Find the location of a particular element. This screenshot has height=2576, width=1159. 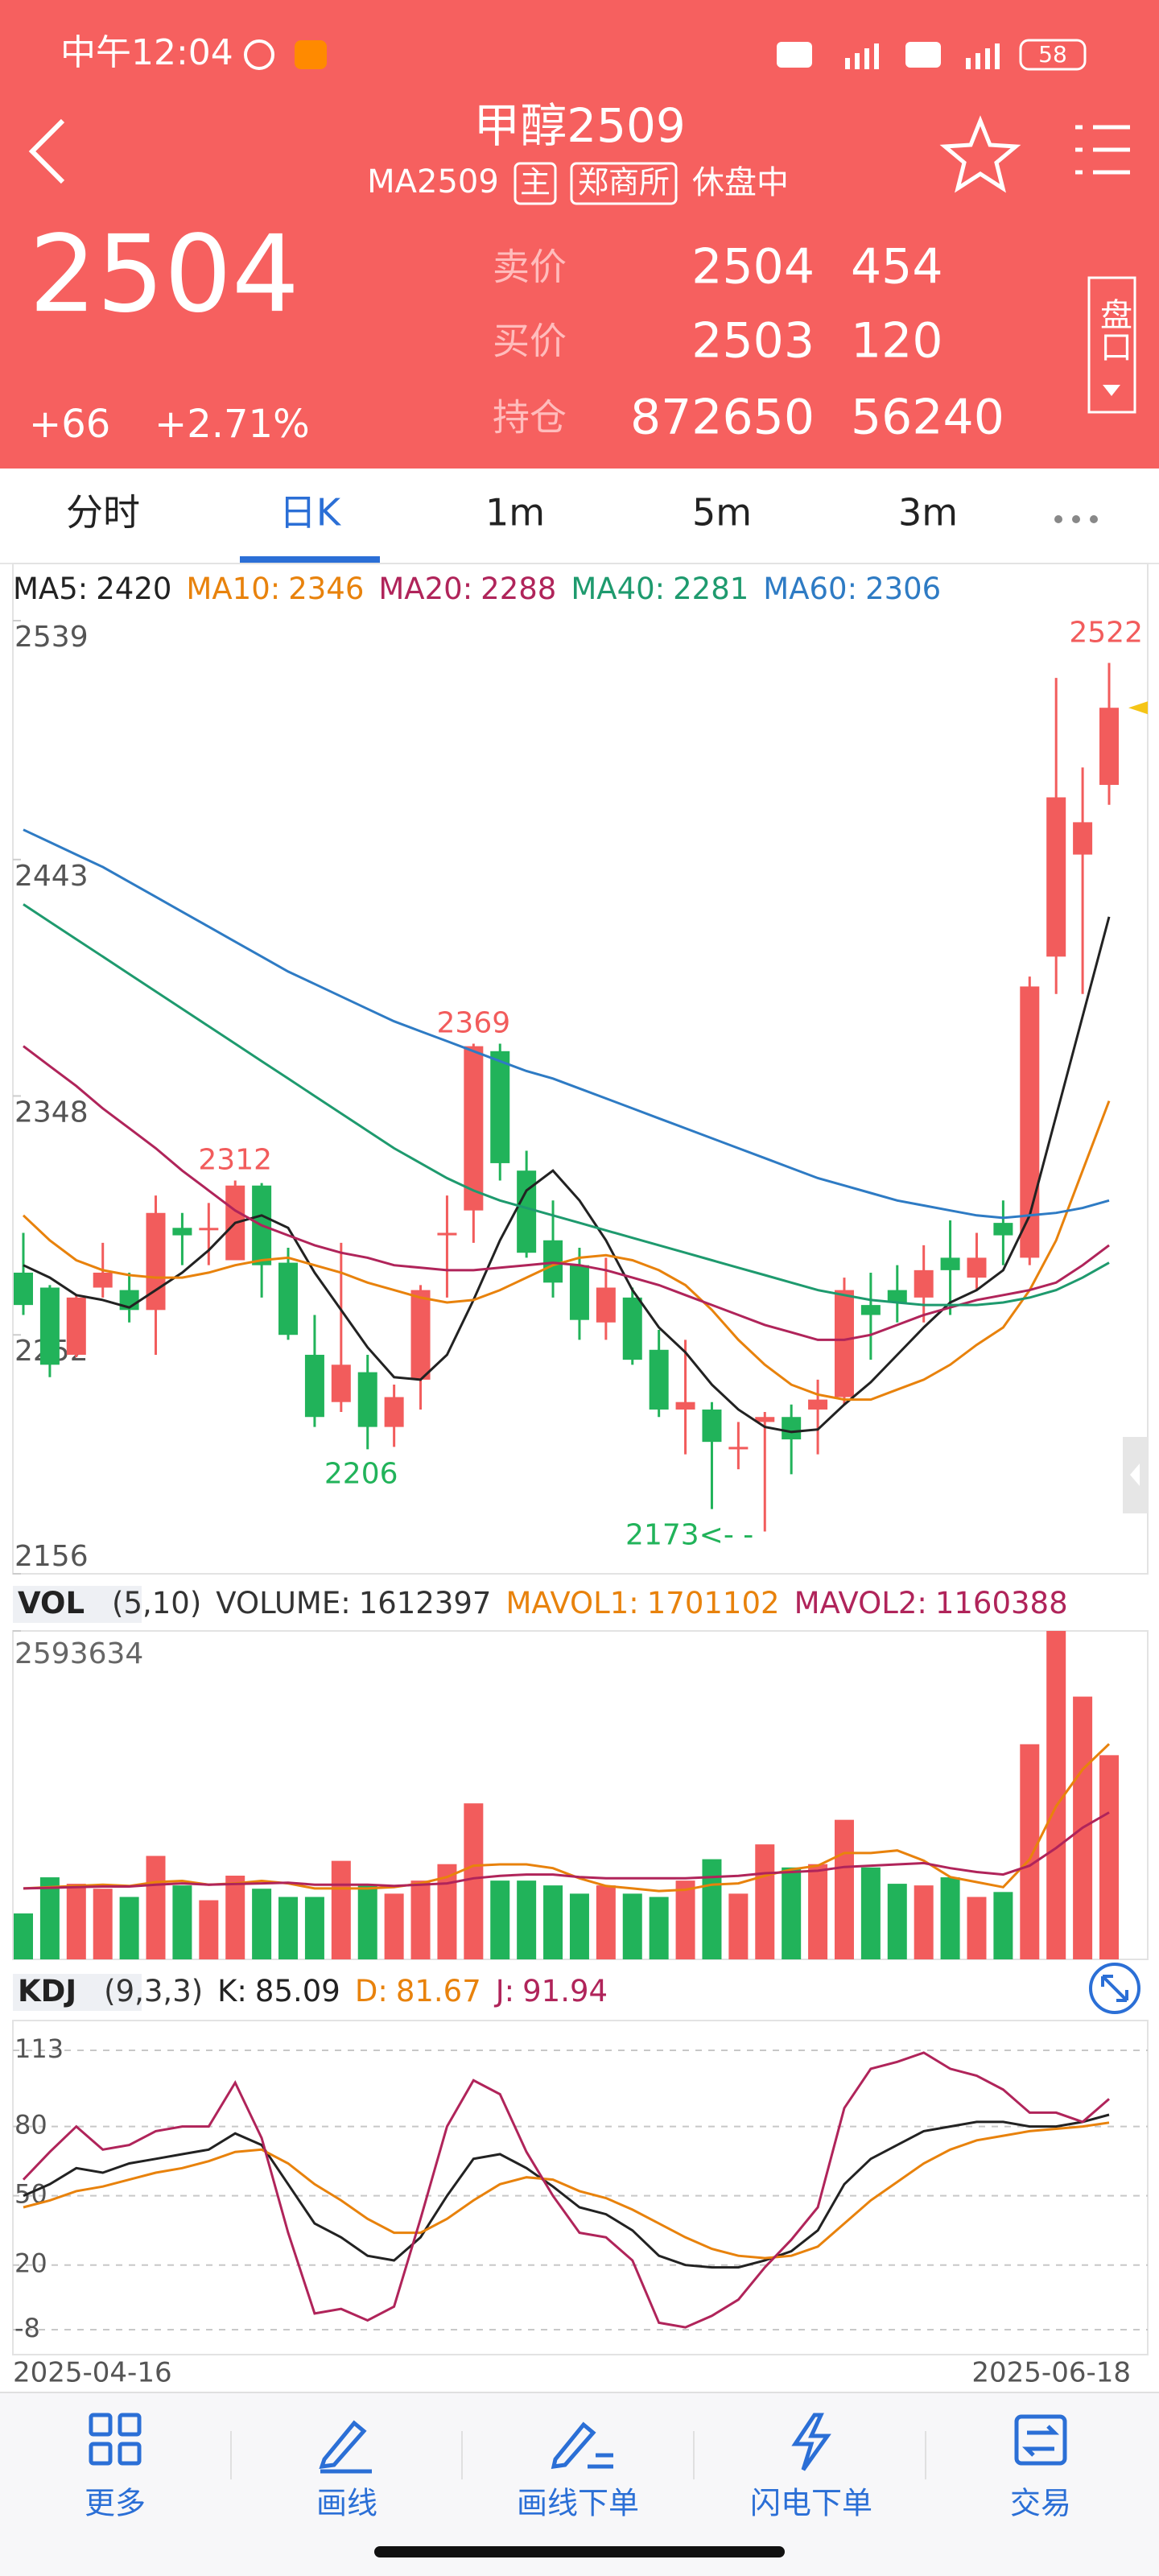

legend-value: 1701102 is located at coordinates (713, 1603).